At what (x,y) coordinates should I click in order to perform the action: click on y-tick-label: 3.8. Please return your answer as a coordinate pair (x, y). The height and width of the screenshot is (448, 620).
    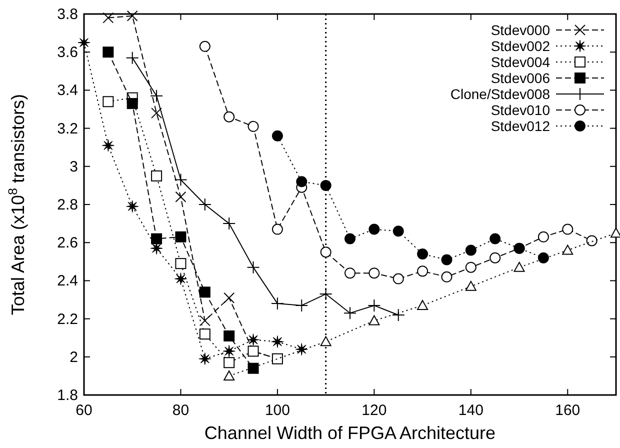
    Looking at the image, I should click on (67, 14).